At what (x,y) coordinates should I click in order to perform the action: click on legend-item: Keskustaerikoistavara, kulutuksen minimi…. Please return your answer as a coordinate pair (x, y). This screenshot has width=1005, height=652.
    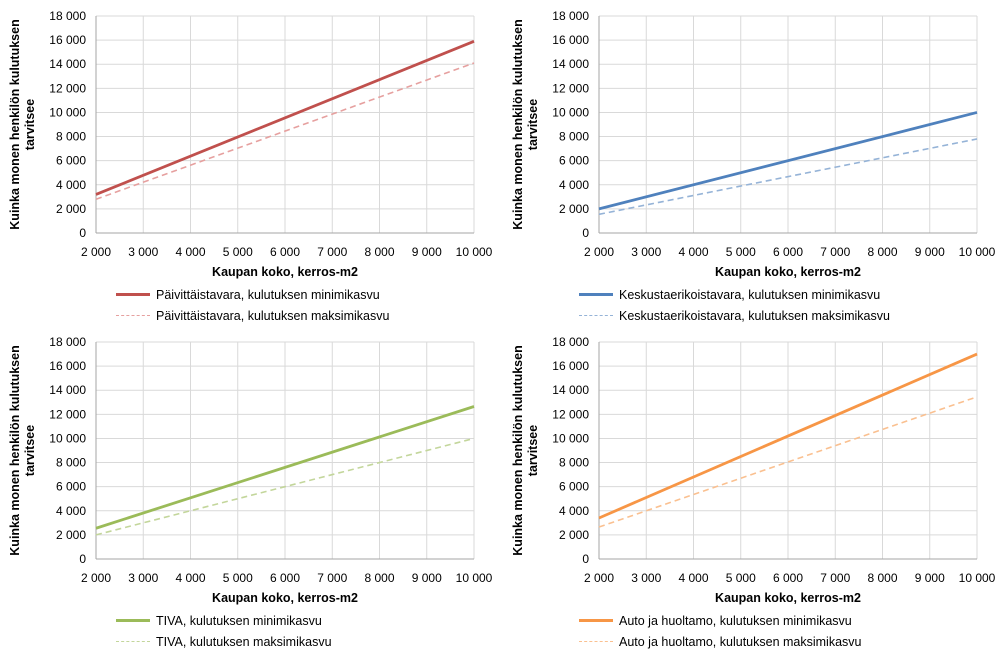
    Looking at the image, I should click on (734, 294).